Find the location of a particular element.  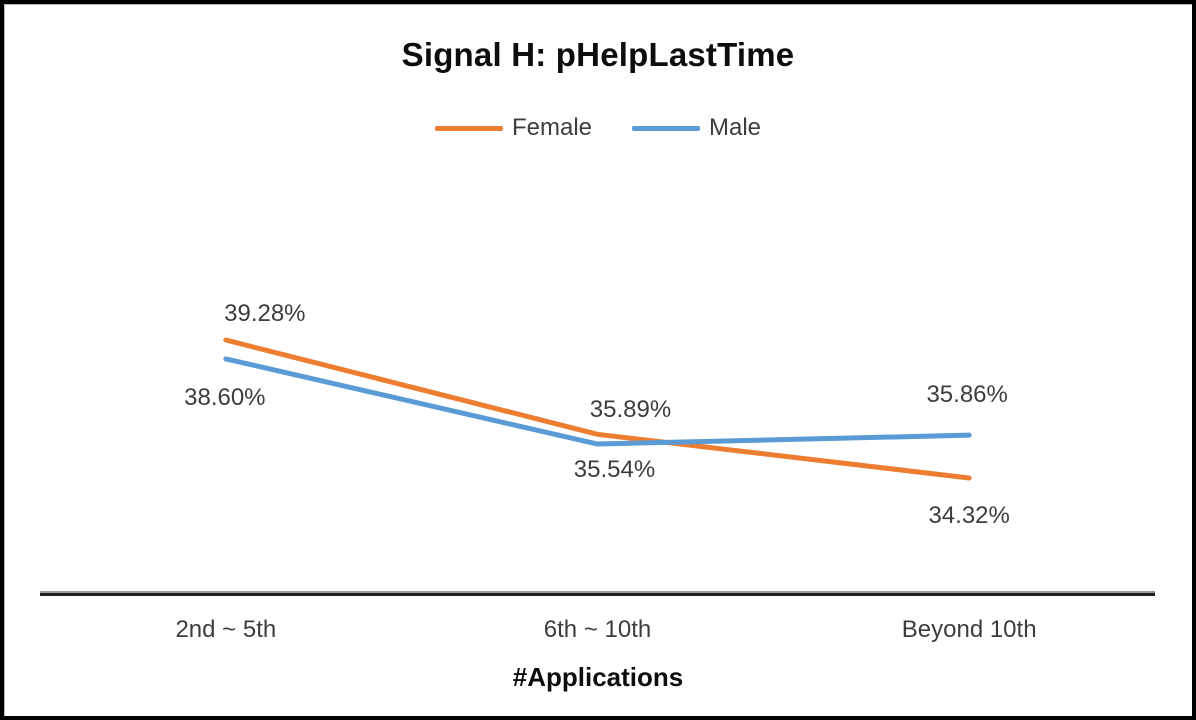

legend: Female Male is located at coordinates (598, 128).